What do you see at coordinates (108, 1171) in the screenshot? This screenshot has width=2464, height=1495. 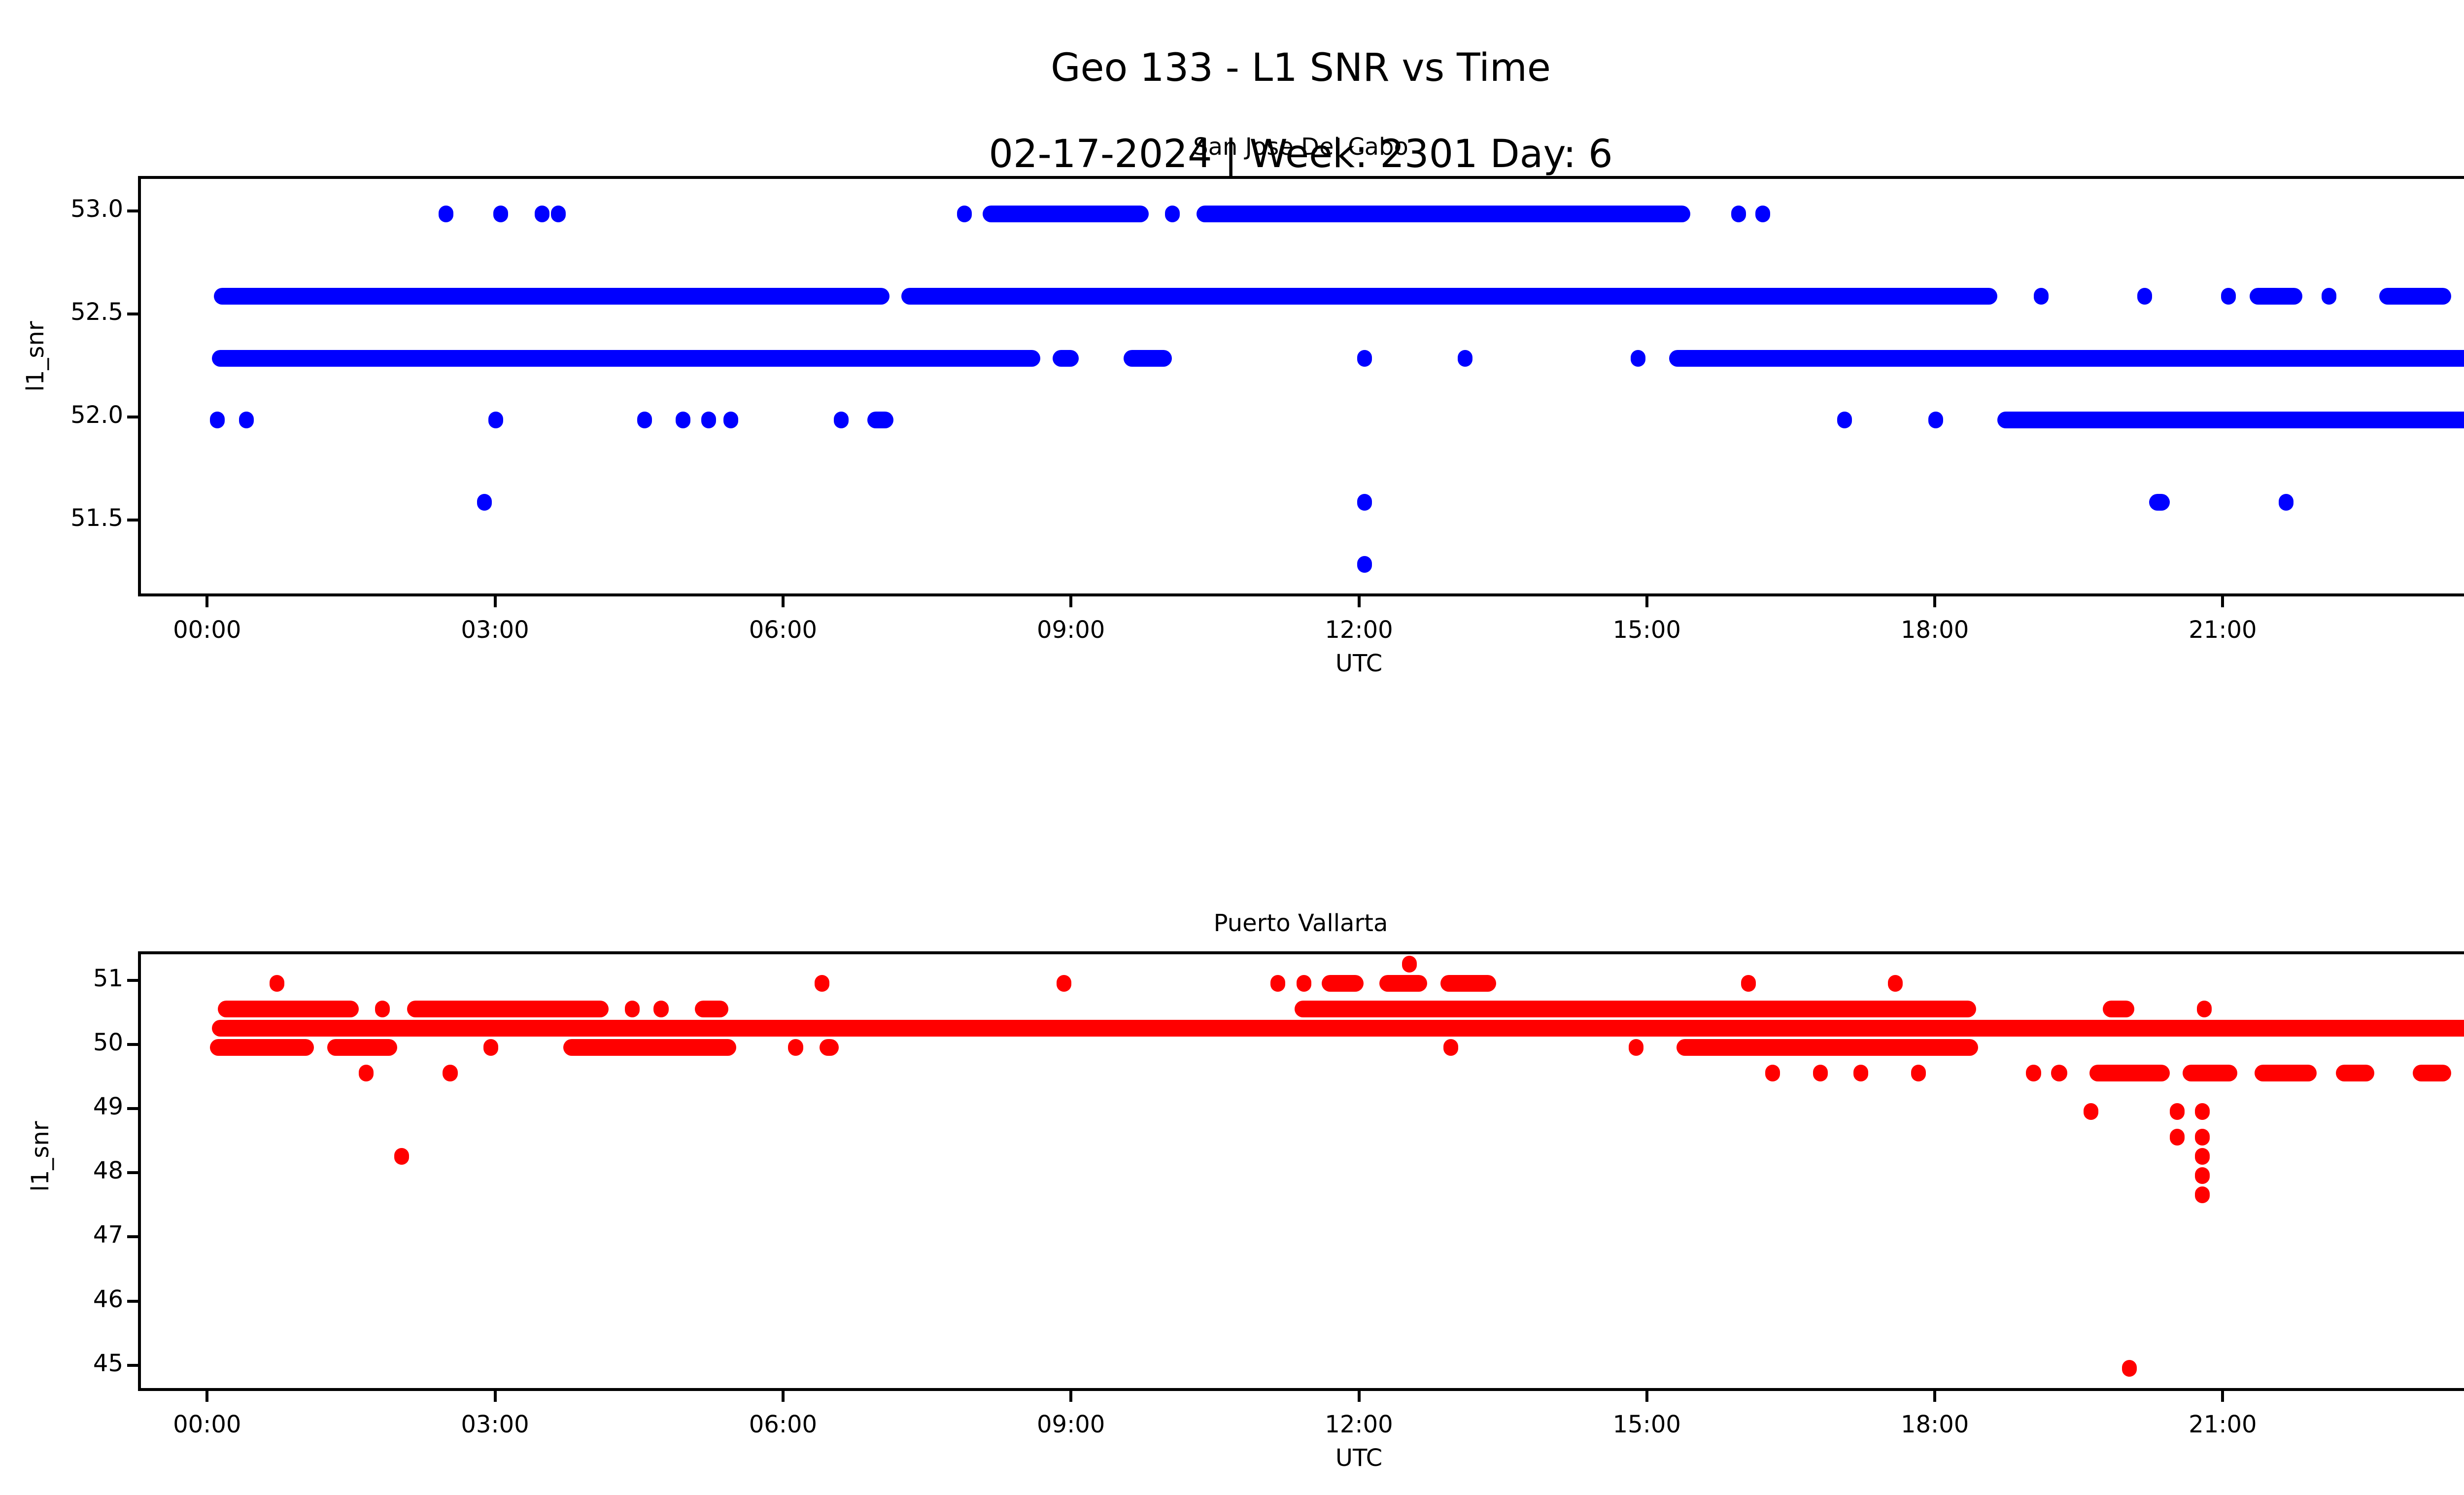 I see `y-tick-label: 48` at bounding box center [108, 1171].